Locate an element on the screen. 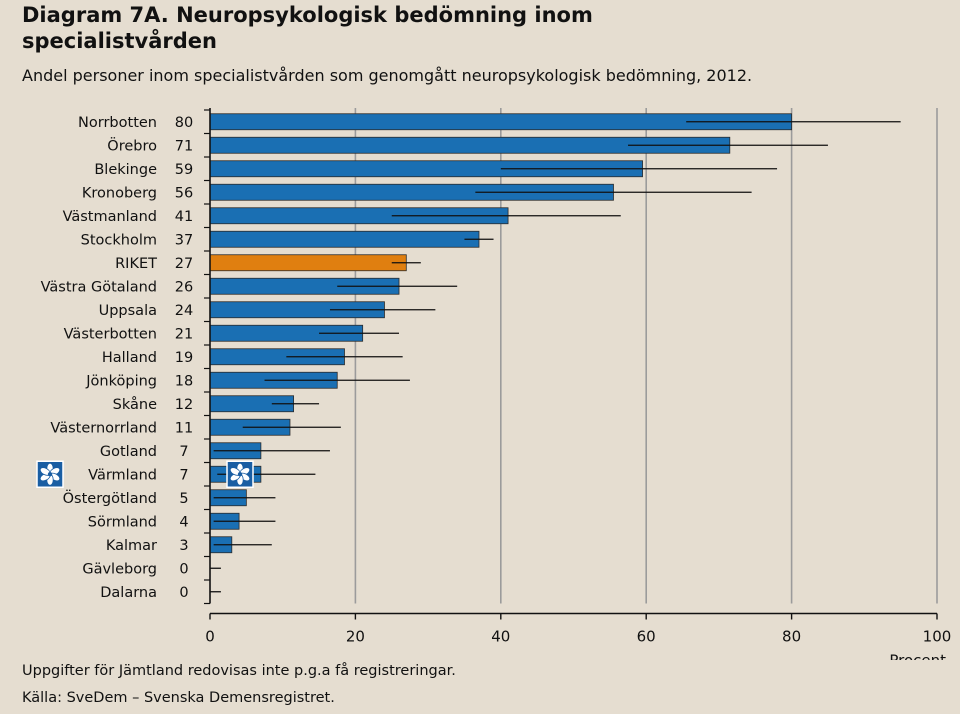 The height and width of the screenshot is (714, 960). value-label: 4 is located at coordinates (183, 522).